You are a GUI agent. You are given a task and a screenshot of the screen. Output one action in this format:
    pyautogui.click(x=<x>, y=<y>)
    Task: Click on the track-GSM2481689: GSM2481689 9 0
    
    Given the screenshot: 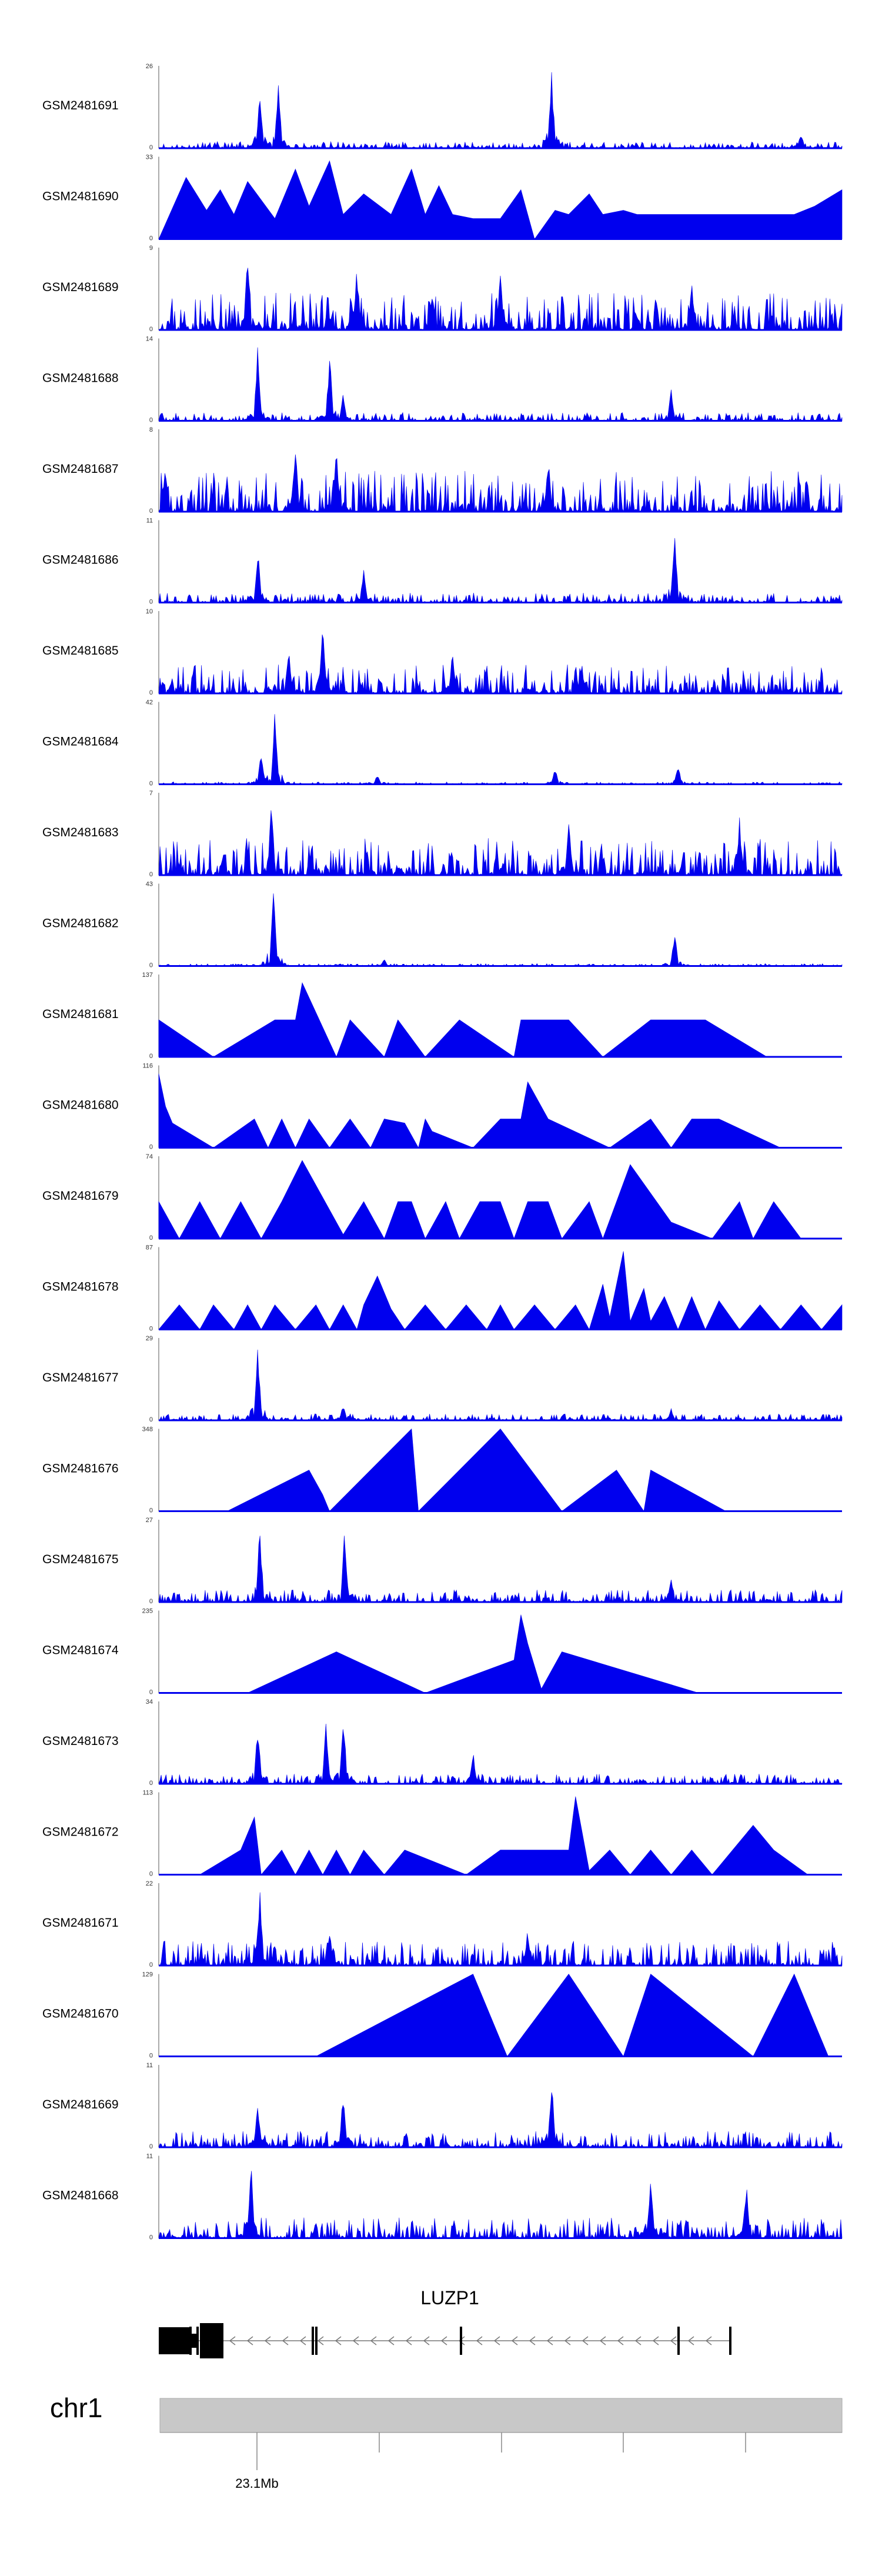 What is the action you would take?
    pyautogui.click(x=442, y=289)
    